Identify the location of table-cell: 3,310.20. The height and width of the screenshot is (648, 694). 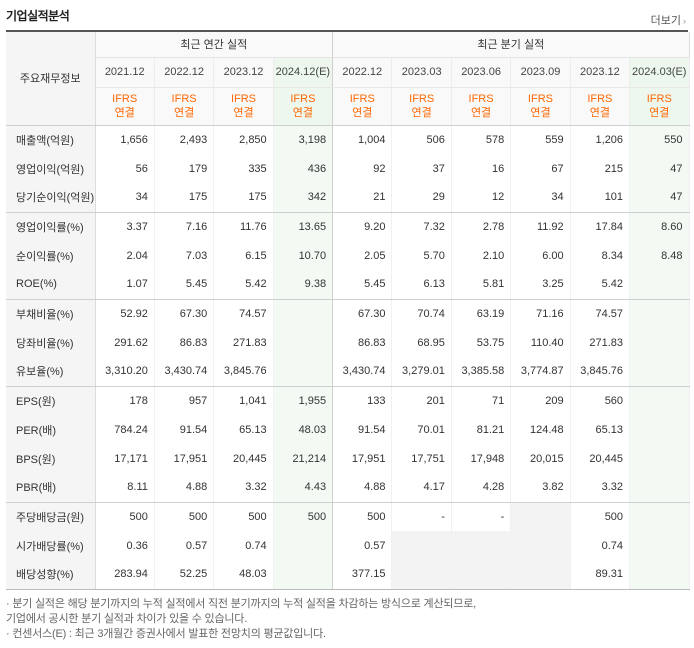
(125, 372).